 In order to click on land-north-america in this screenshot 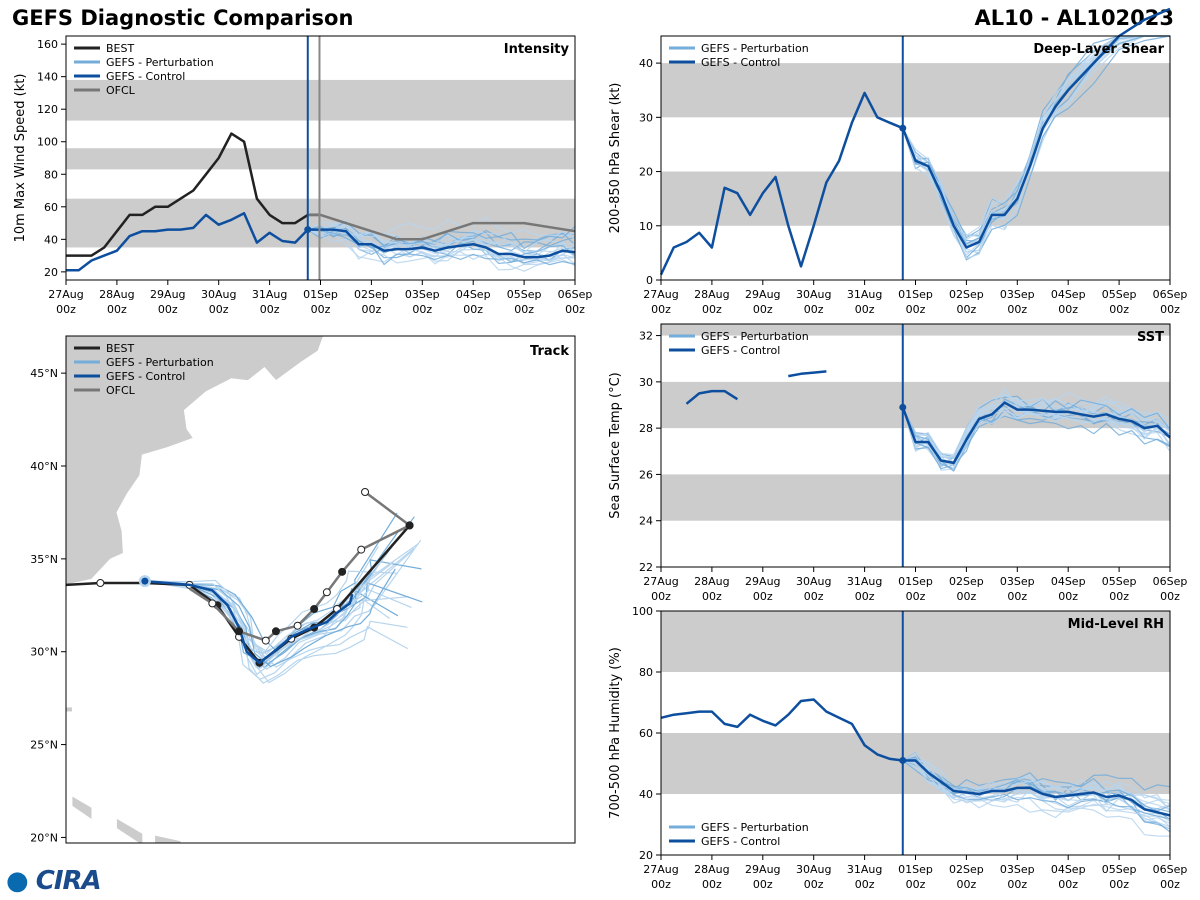, I will do `click(195, 461)`.